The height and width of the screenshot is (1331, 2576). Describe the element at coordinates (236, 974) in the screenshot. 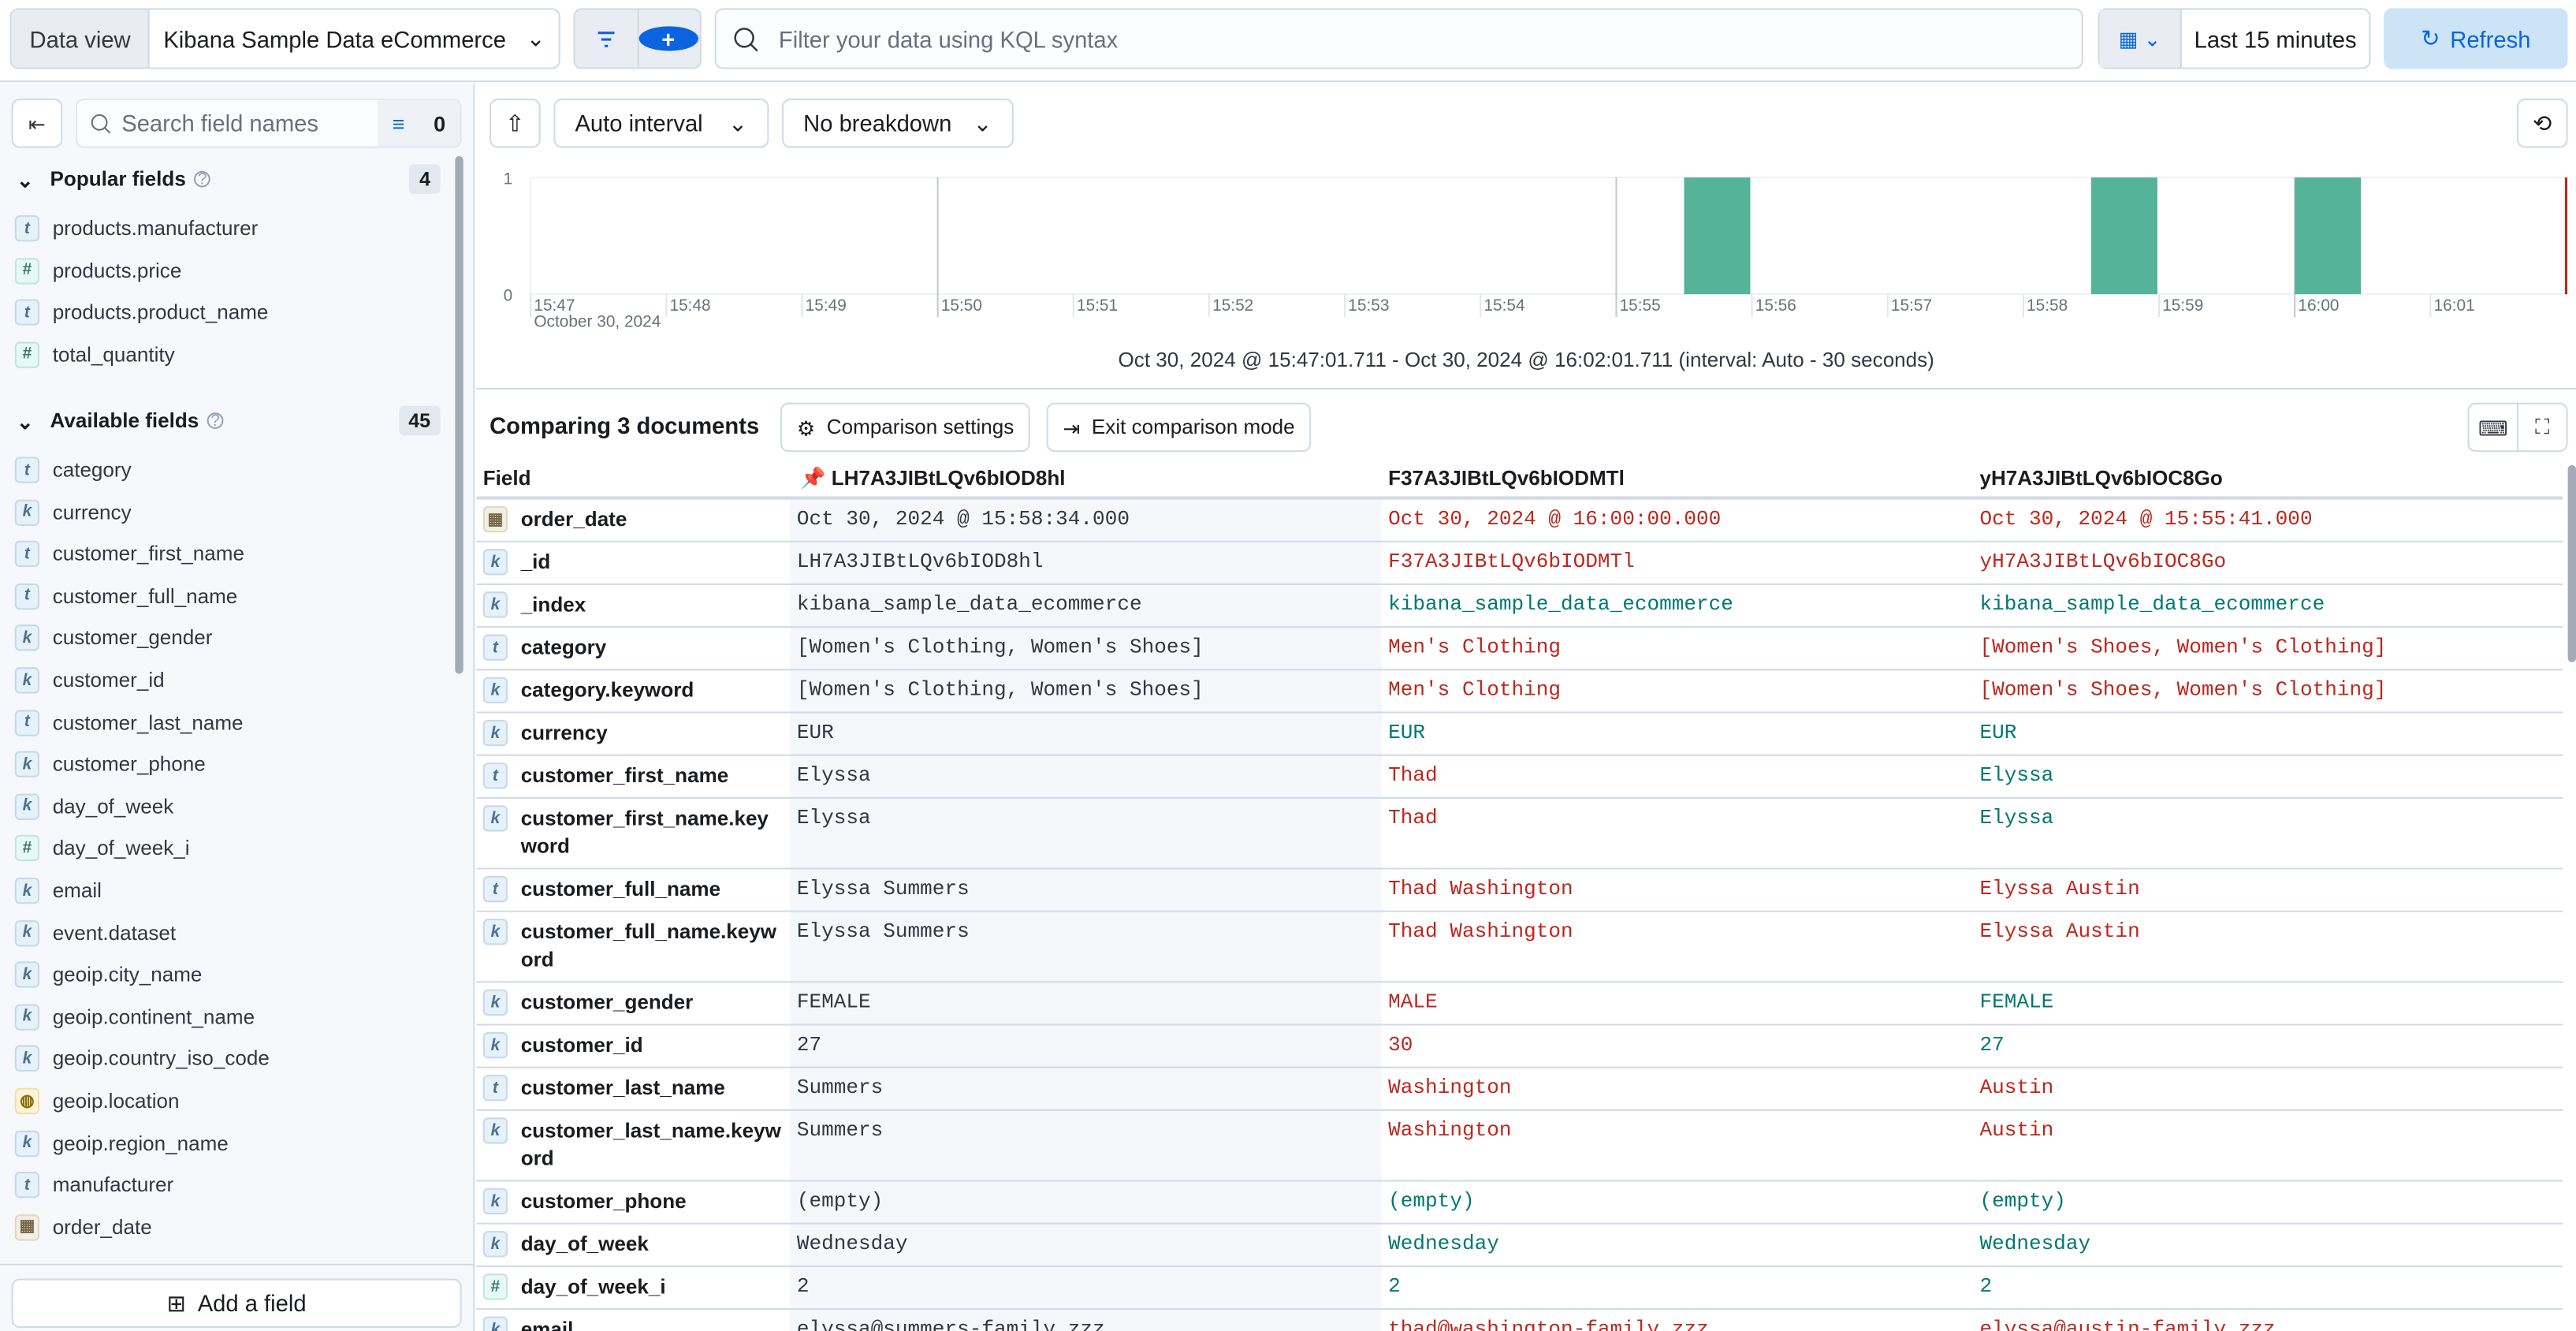

I see `sidebar-field-item: k geoip.city_name` at that location.